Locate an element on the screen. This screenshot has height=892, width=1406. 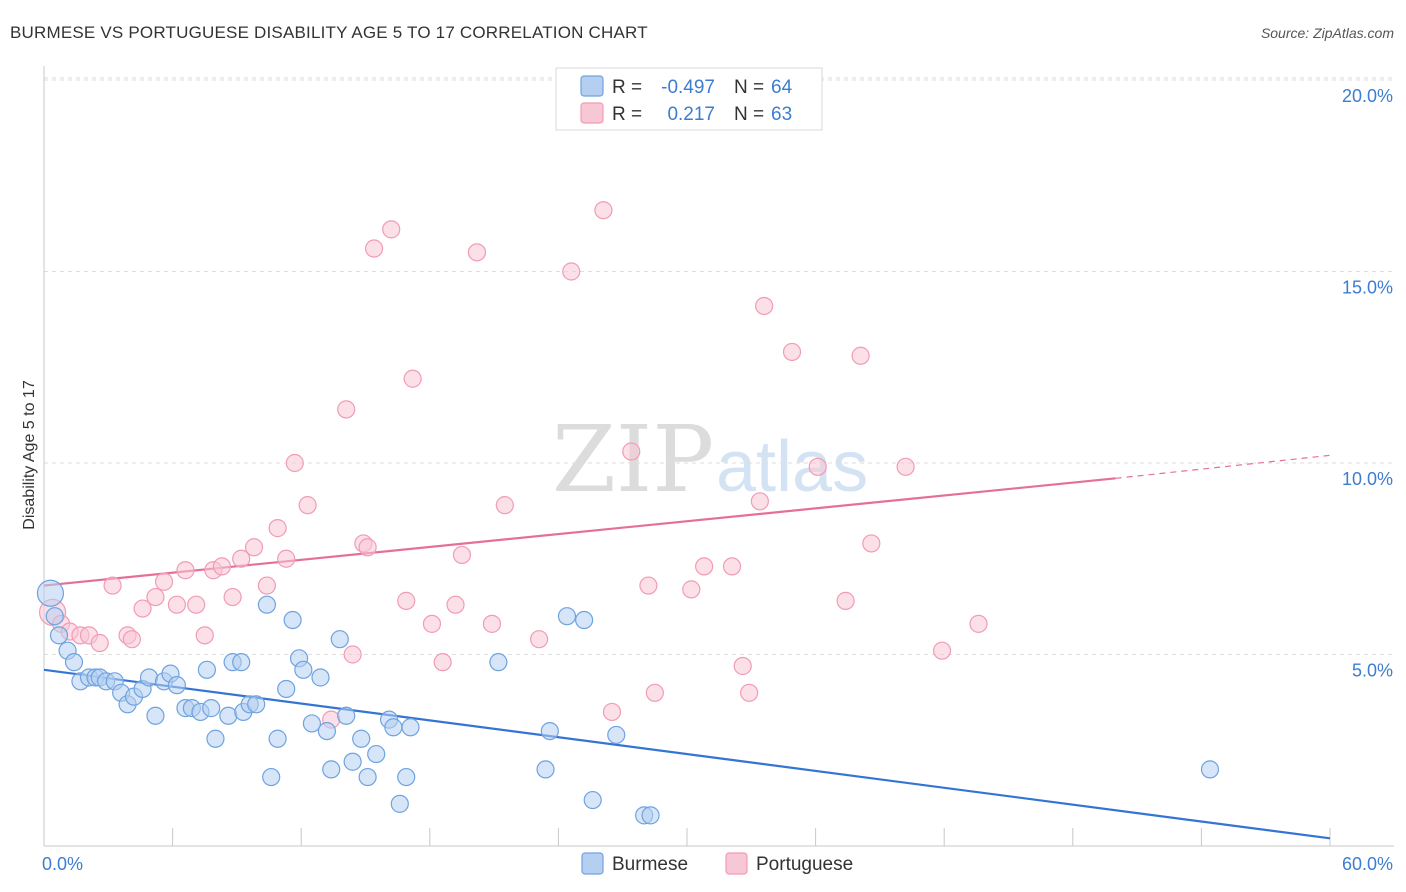
legend-n-value-portuguese: 63 is located at coordinates (781, 114).